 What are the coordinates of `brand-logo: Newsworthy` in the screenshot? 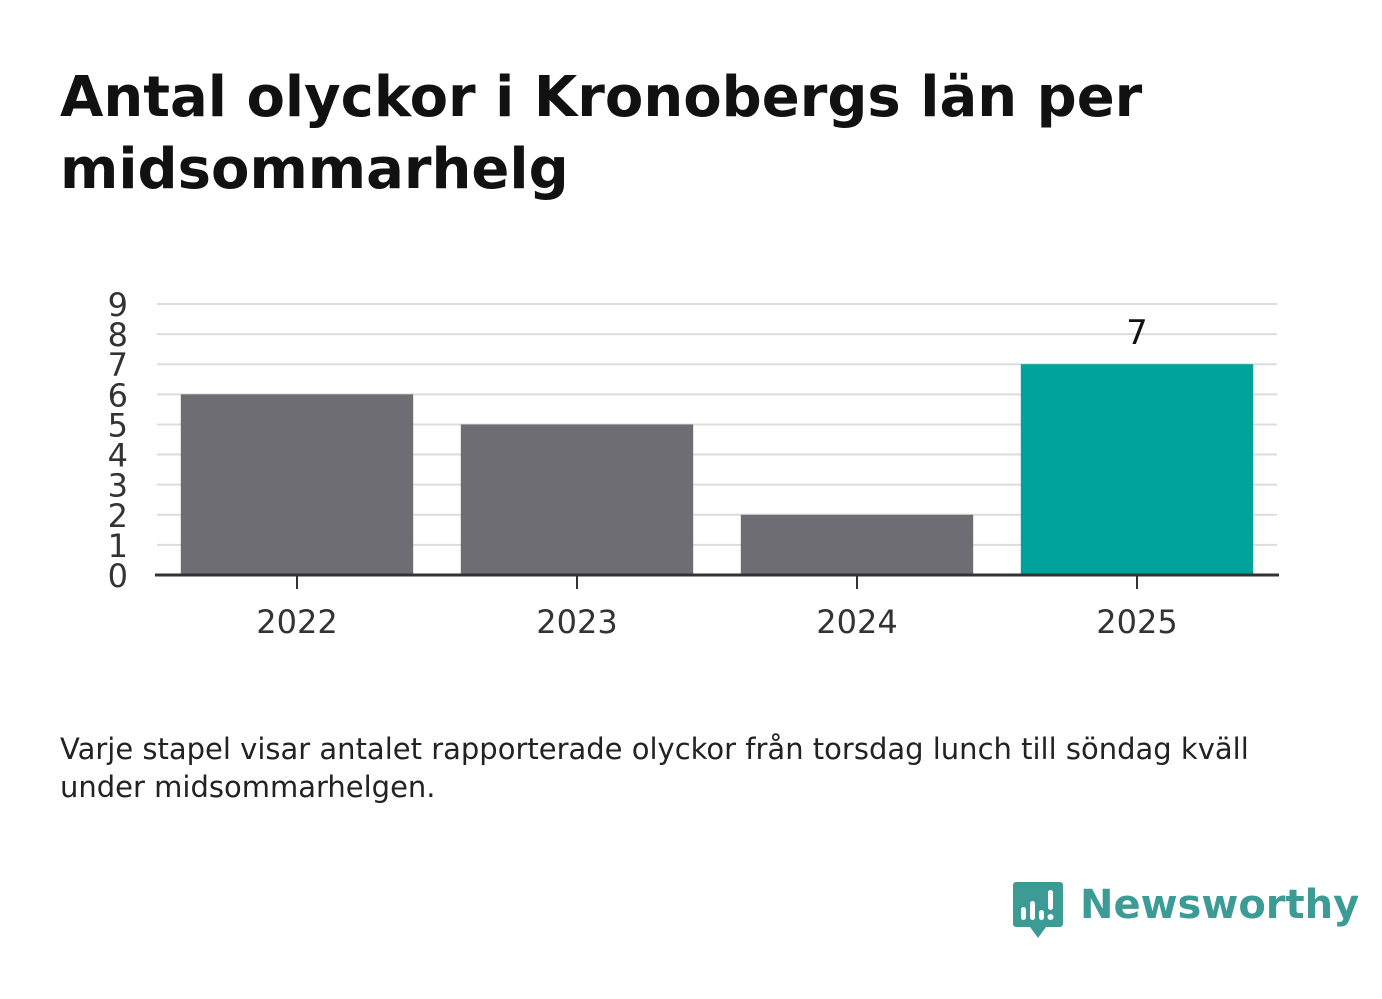 It's located at (1184, 910).